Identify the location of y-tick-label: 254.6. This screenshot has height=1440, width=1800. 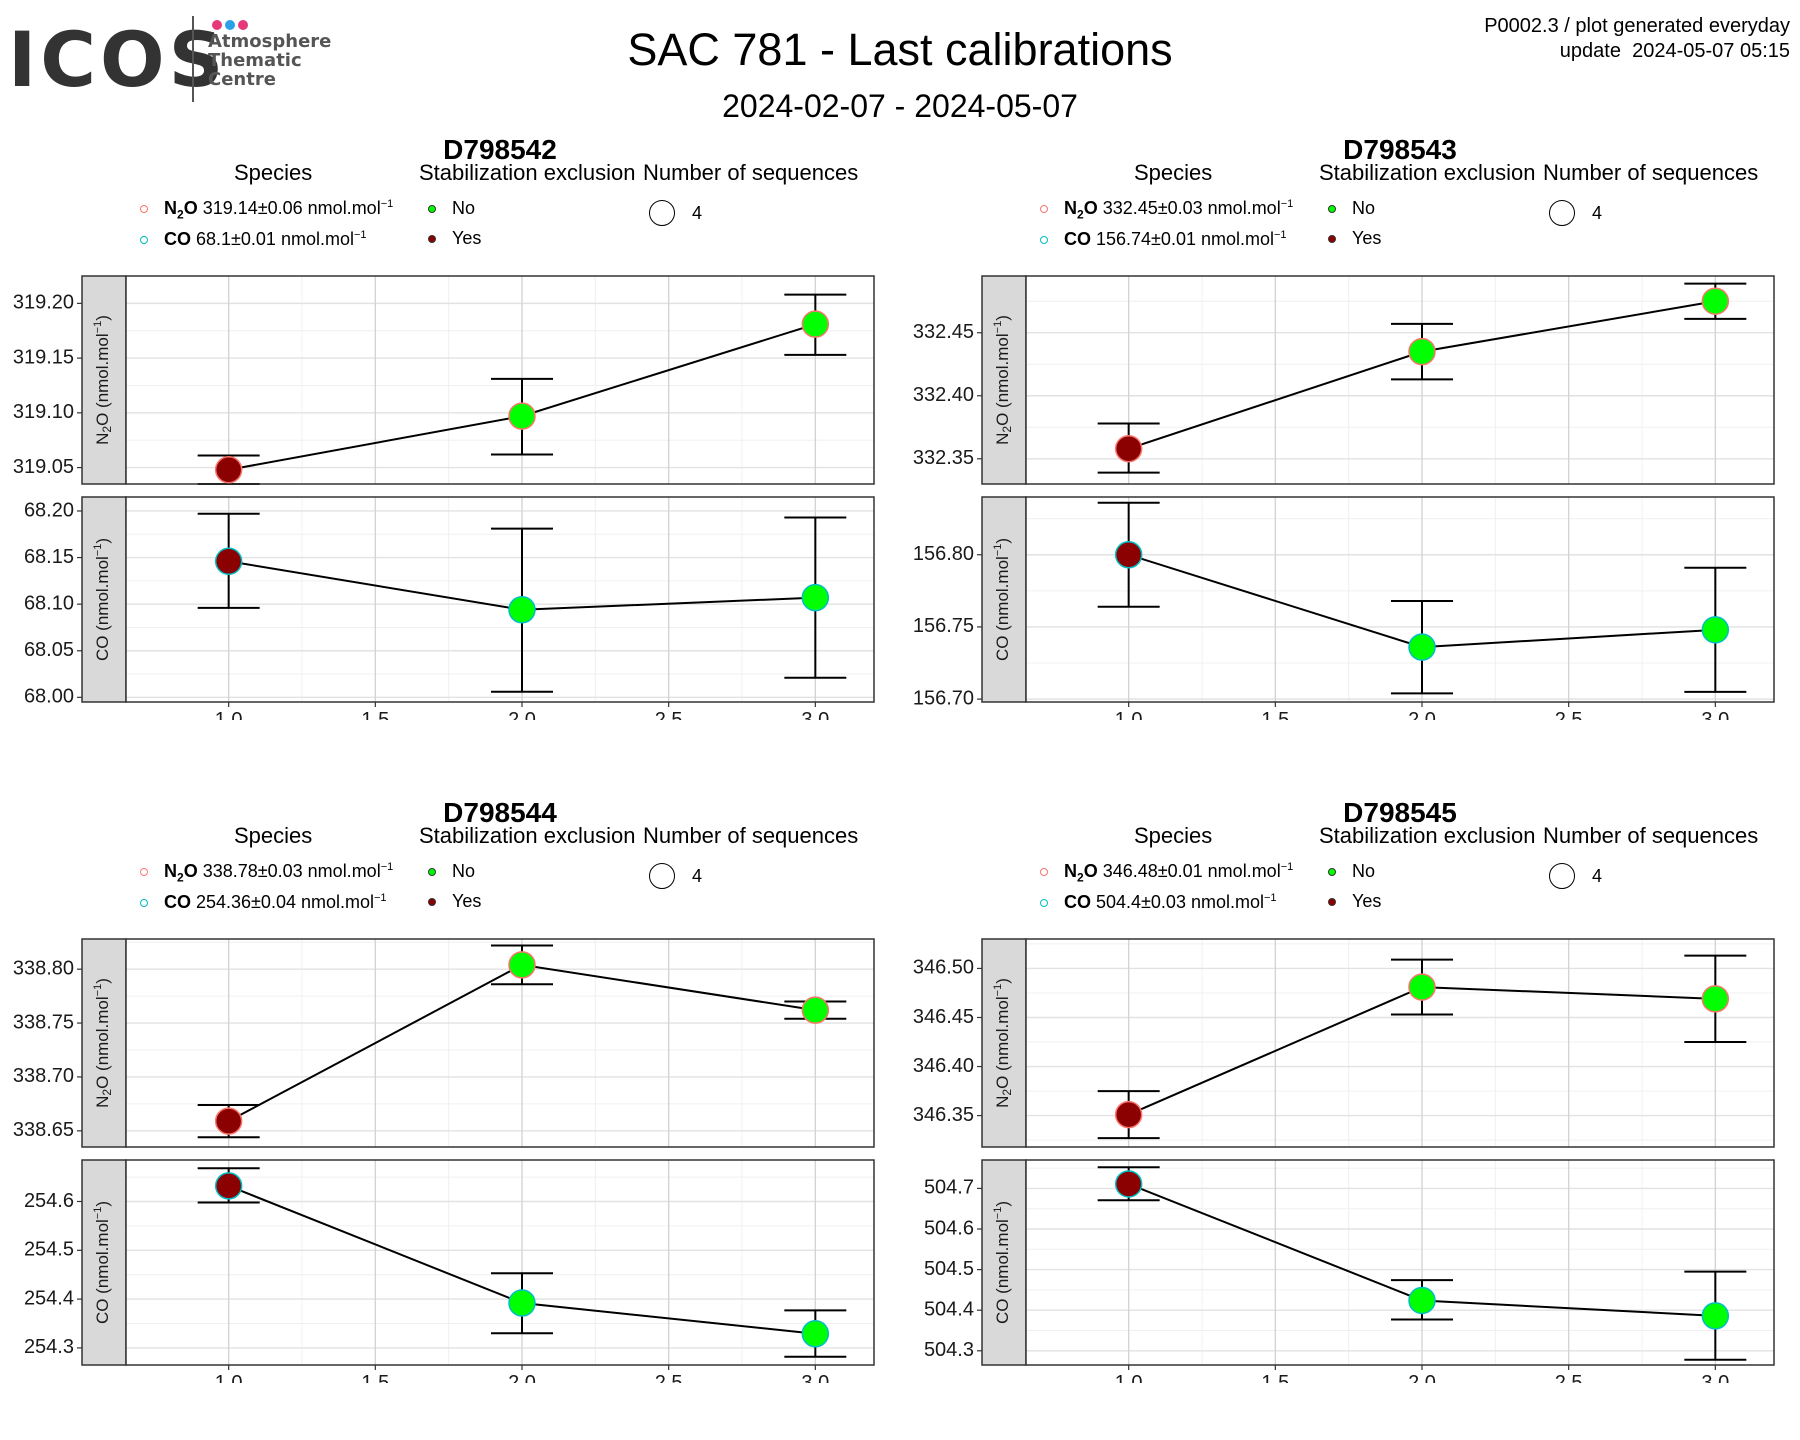
(49, 1201).